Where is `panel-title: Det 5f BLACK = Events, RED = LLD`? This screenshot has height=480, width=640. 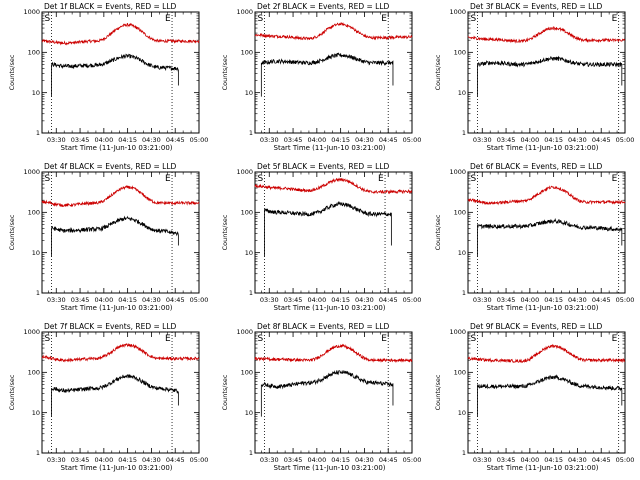
panel-title: Det 5f BLACK = Events, RED = LLD is located at coordinates (323, 166).